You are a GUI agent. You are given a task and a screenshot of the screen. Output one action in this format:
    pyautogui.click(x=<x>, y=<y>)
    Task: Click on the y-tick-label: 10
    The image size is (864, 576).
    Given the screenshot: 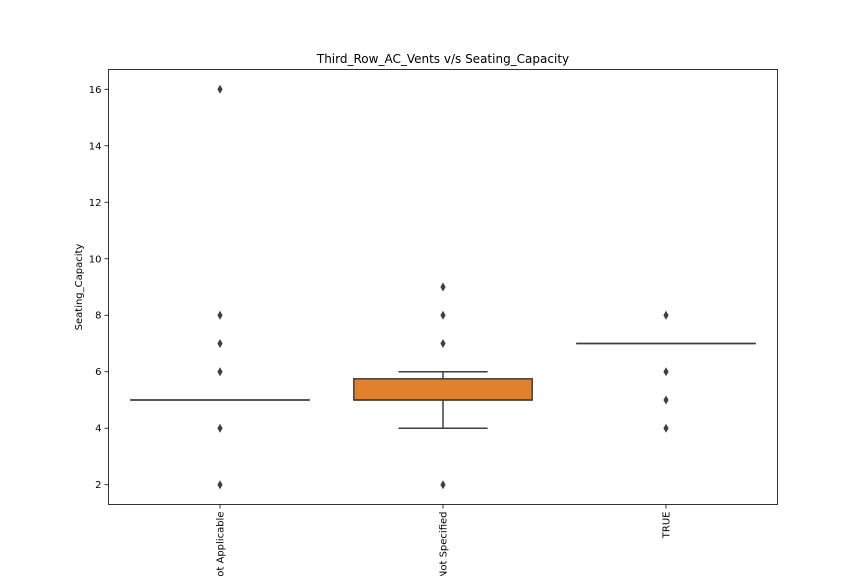 What is the action you would take?
    pyautogui.click(x=95, y=259)
    